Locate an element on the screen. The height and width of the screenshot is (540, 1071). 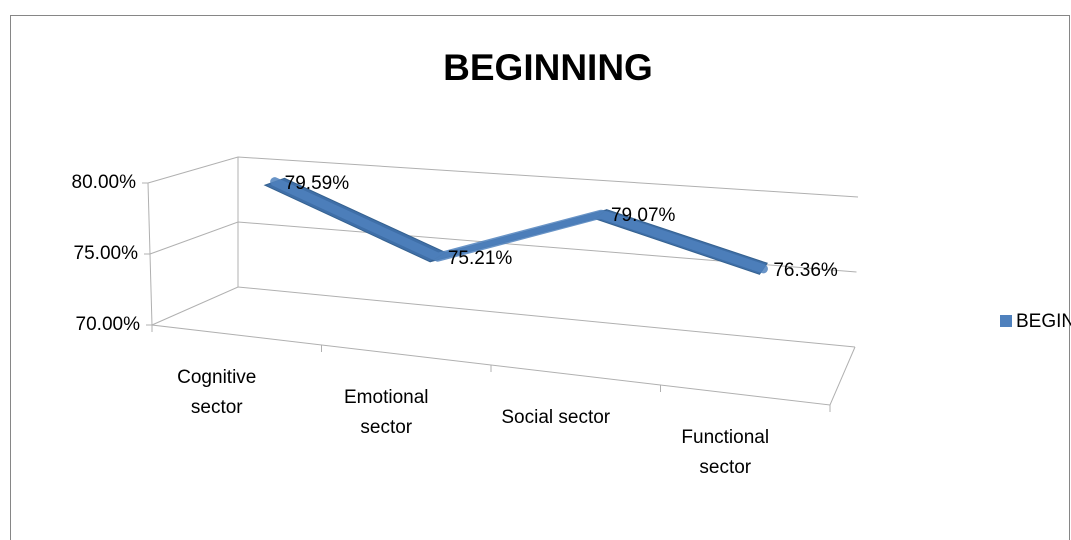
series-line is located at coordinates (519, 225).